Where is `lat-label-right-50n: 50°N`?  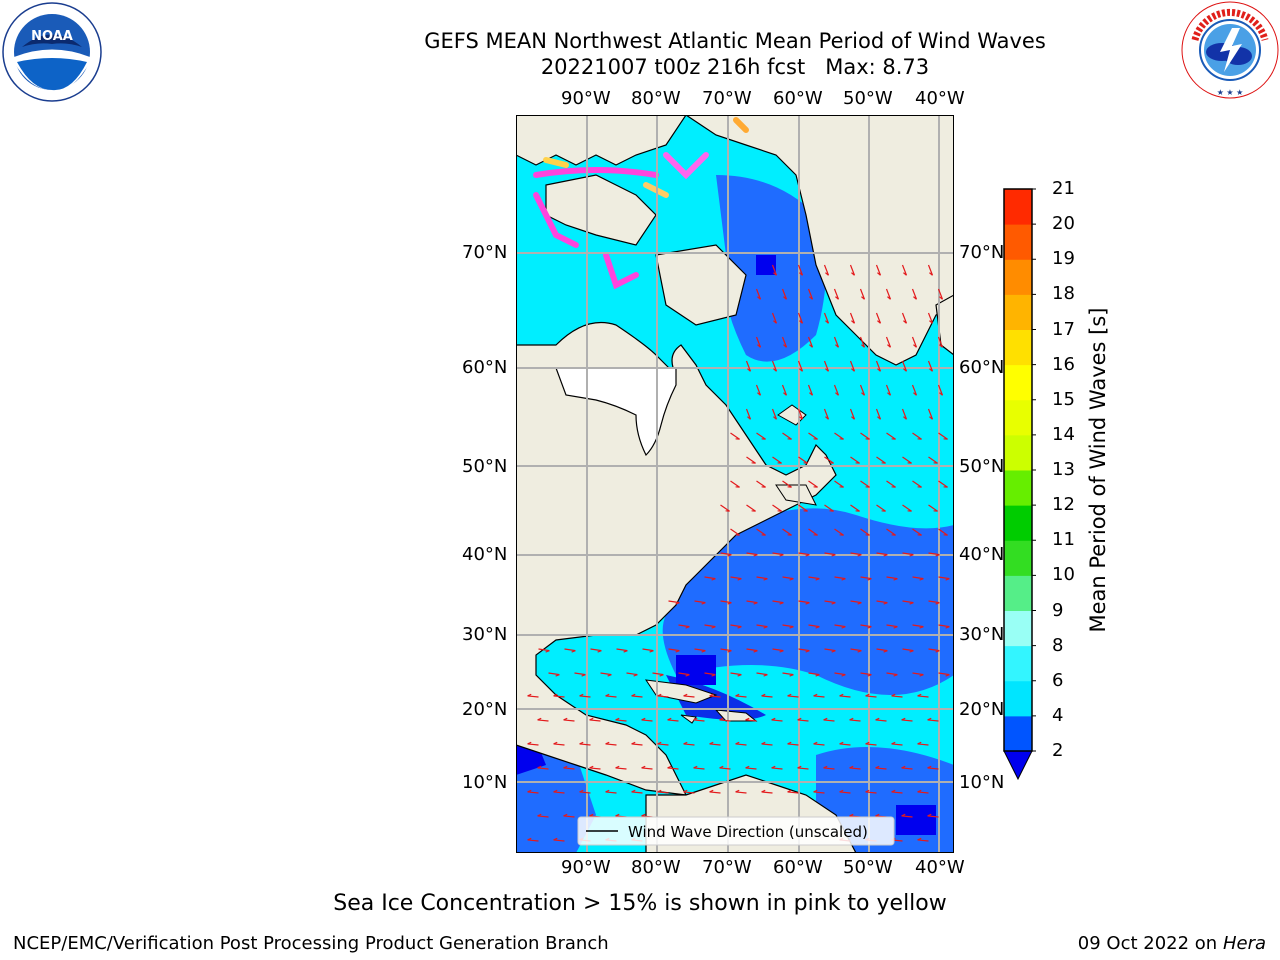 lat-label-right-50n: 50°N is located at coordinates (982, 466).